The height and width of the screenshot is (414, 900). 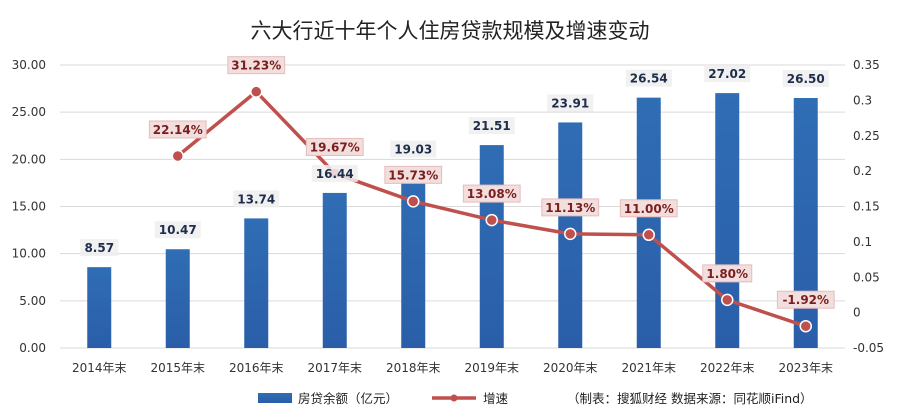 I want to click on rate-value-label: 15.73%, so click(x=413, y=175).